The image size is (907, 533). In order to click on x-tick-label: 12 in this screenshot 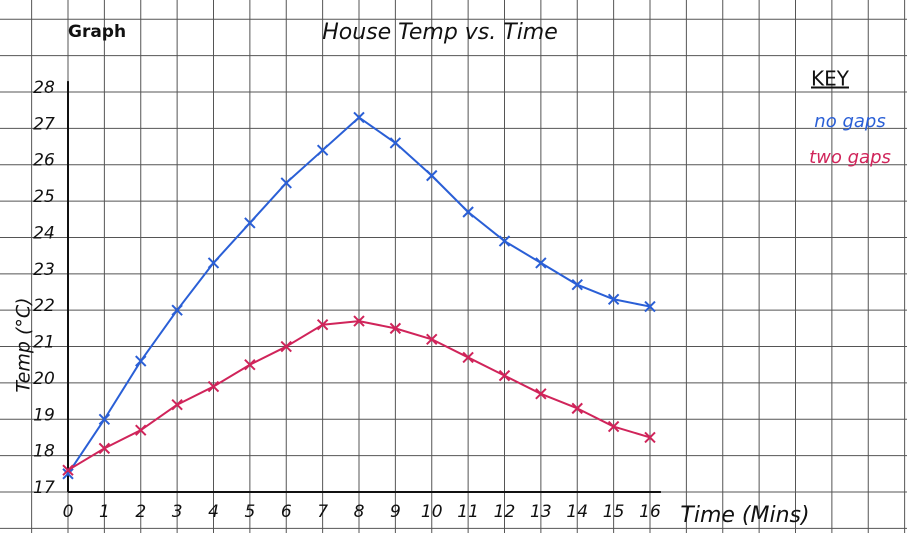, I will do `click(505, 512)`.